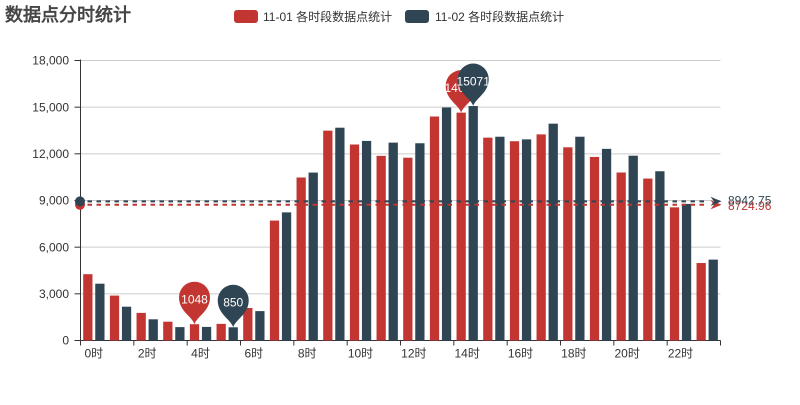  I want to click on svg-text: 11-02 各时段数据点统计, so click(499, 16).